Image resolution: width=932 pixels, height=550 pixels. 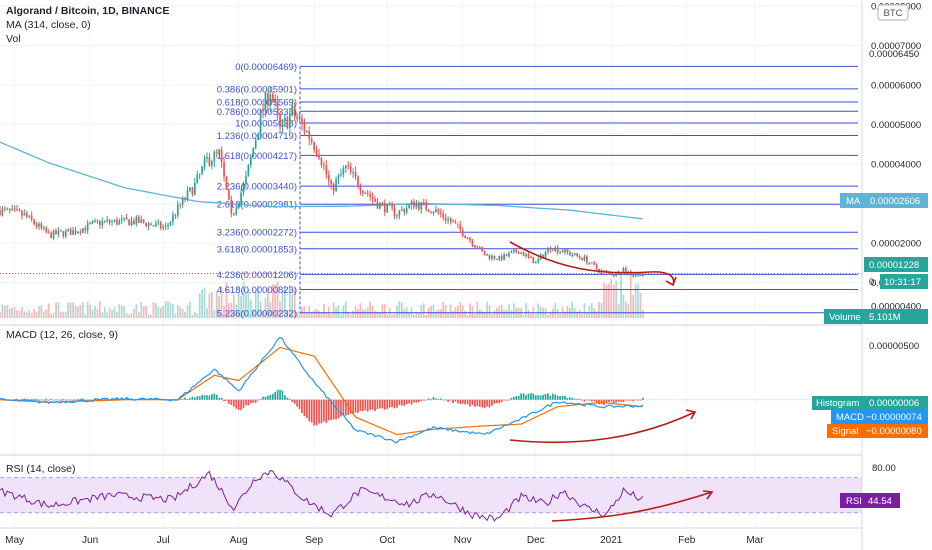 I want to click on price-tag-value: 0.00001228, so click(x=894, y=265).